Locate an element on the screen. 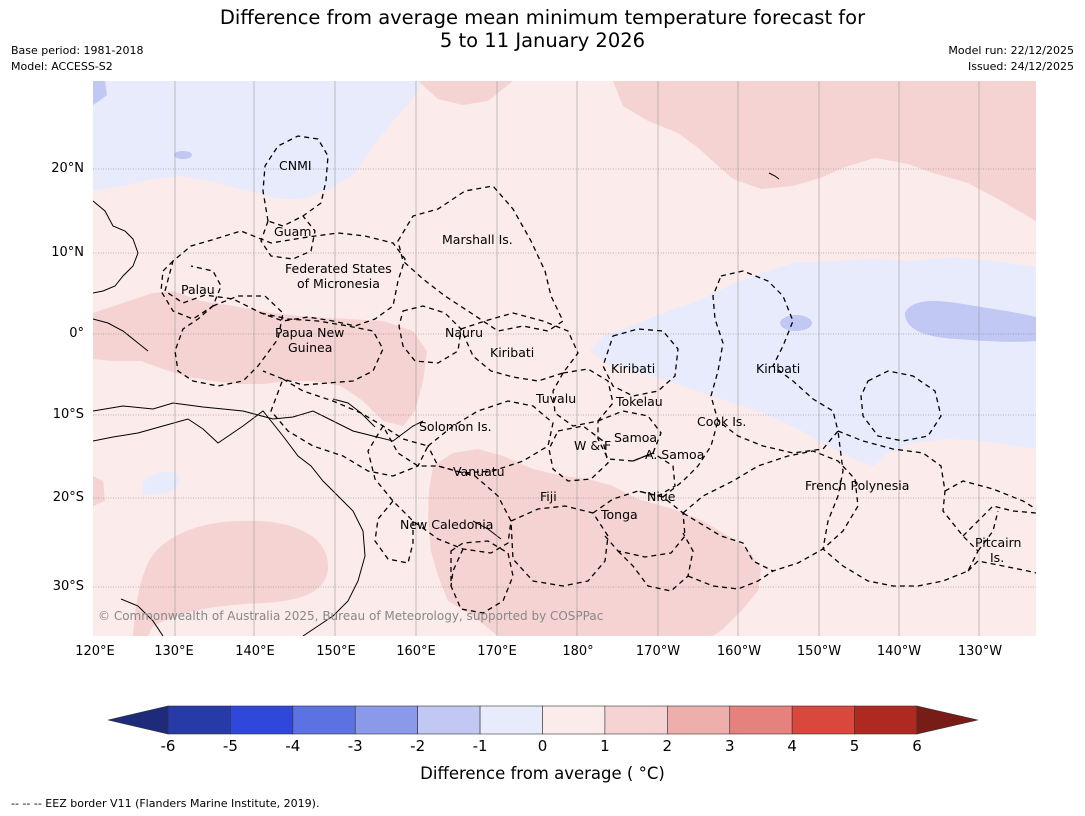  lat-label-10n: 10°N is located at coordinates (67, 252).